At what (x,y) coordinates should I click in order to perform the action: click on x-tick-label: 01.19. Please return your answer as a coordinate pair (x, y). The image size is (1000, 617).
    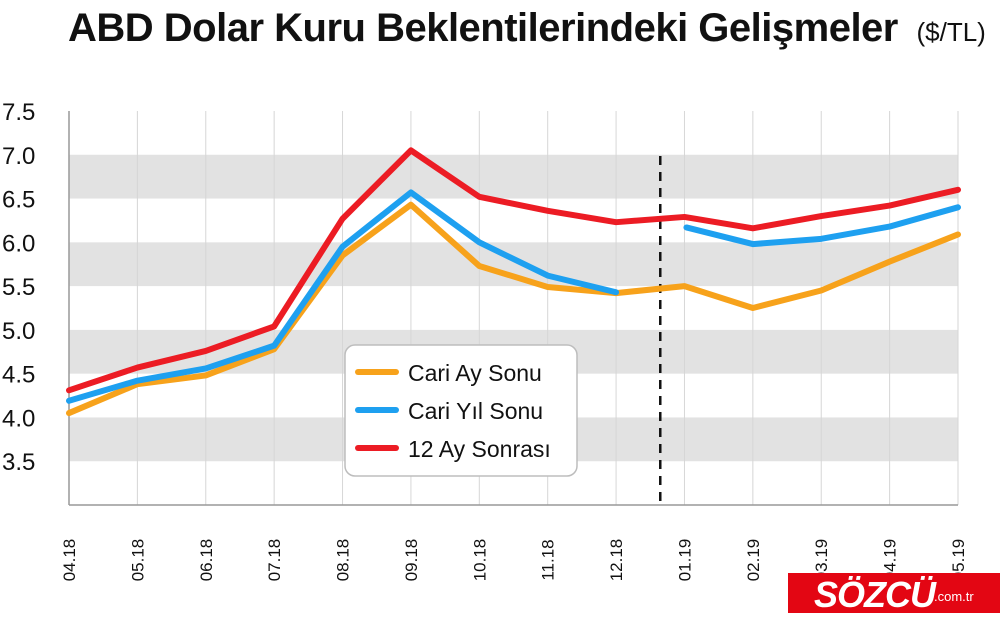
    Looking at the image, I should click on (684, 560).